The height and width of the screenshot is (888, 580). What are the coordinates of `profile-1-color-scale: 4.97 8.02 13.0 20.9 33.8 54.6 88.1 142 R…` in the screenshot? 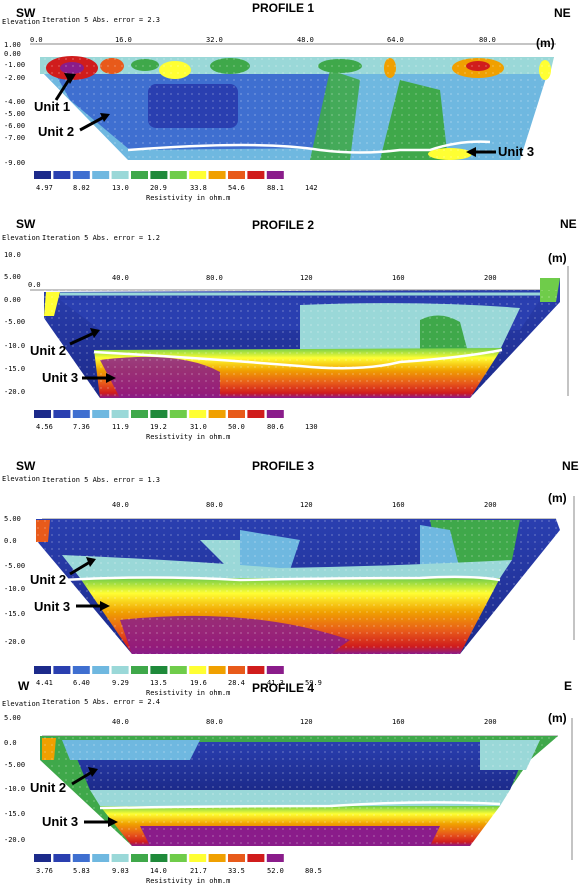 It's located at (176, 186).